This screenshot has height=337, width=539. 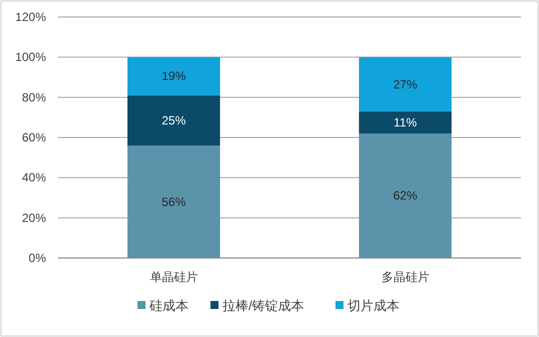 I want to click on data-label: 11%, so click(x=406, y=122).